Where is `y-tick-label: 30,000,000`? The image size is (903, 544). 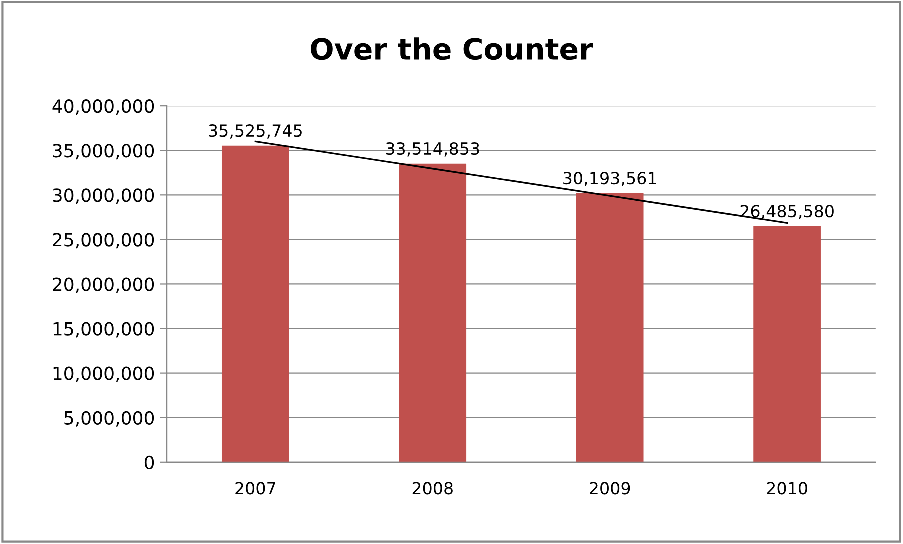 y-tick-label: 30,000,000 is located at coordinates (103, 196).